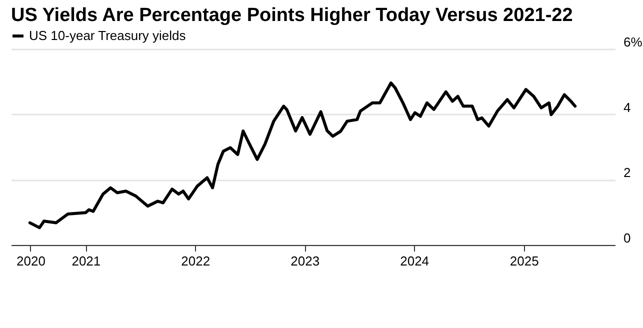  Describe the element at coordinates (627, 172) in the screenshot. I see `y-tick-label: 2` at that location.